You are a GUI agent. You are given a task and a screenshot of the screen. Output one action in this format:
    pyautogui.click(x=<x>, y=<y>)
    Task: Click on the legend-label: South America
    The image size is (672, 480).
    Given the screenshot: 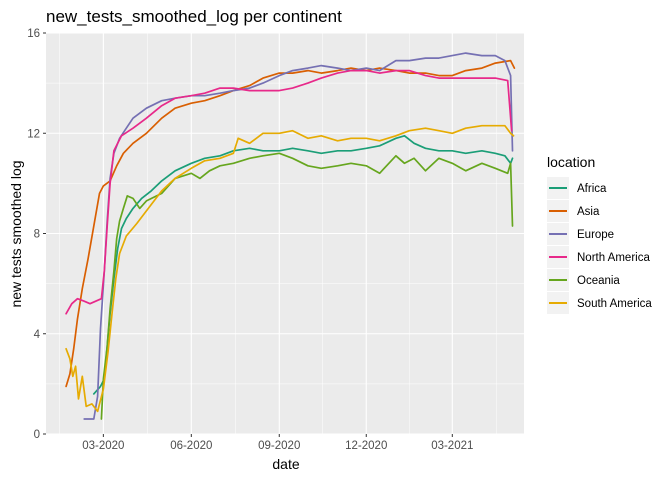 What is the action you would take?
    pyautogui.click(x=614, y=304)
    